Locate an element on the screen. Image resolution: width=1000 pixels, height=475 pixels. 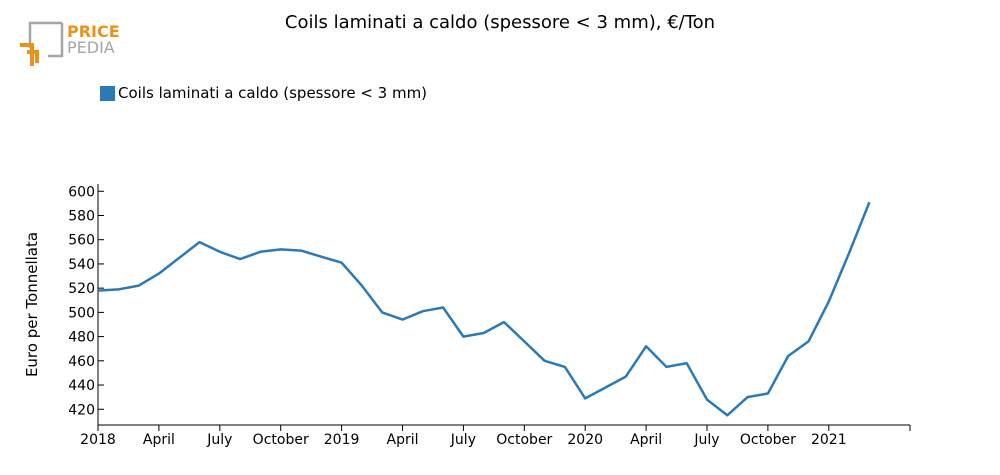
x-tick-label-12: 2021 is located at coordinates (829, 440).